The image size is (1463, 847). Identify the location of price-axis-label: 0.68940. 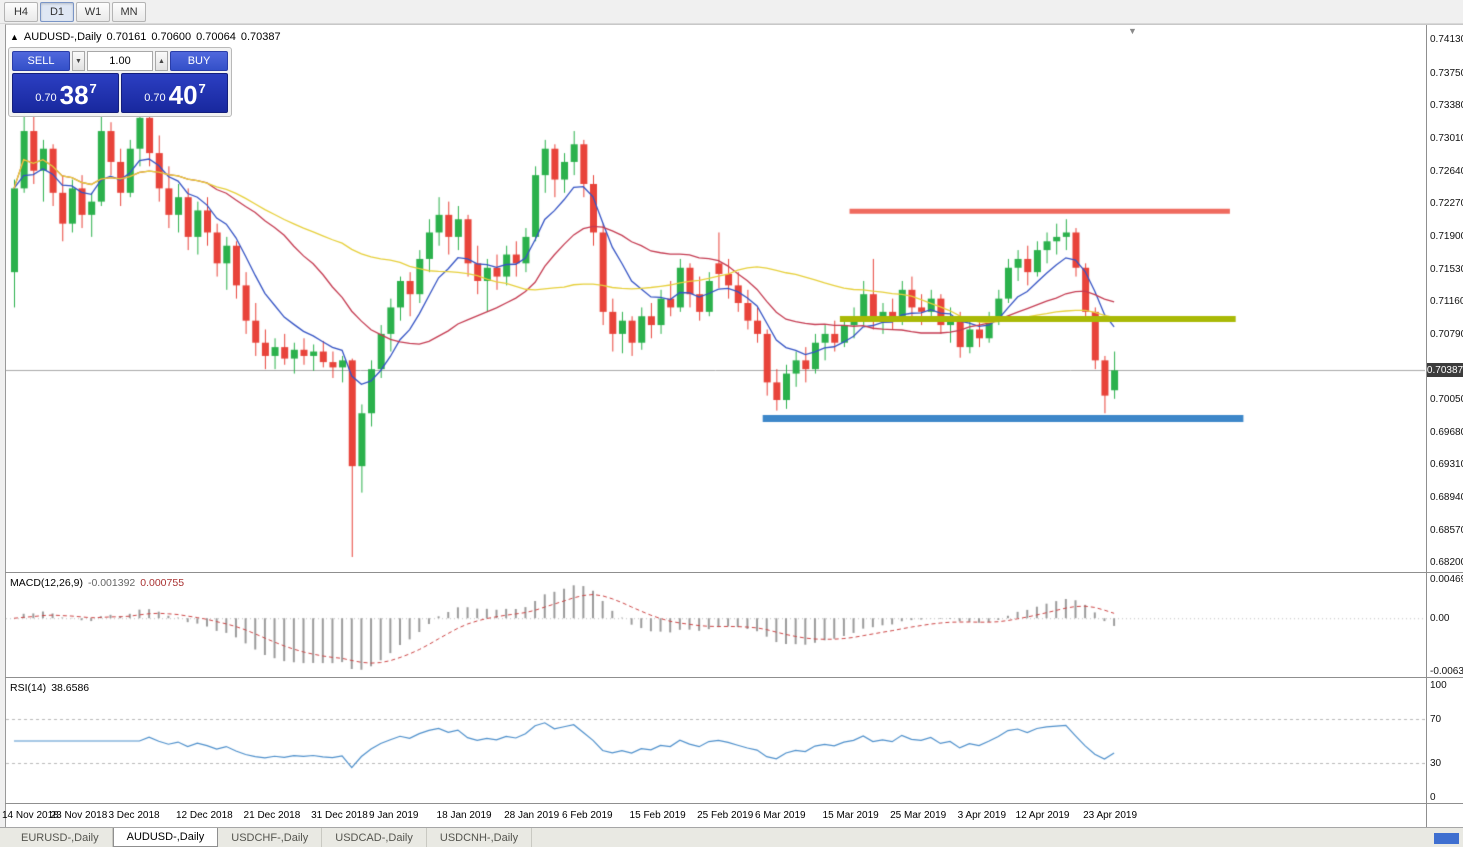
(1446, 497).